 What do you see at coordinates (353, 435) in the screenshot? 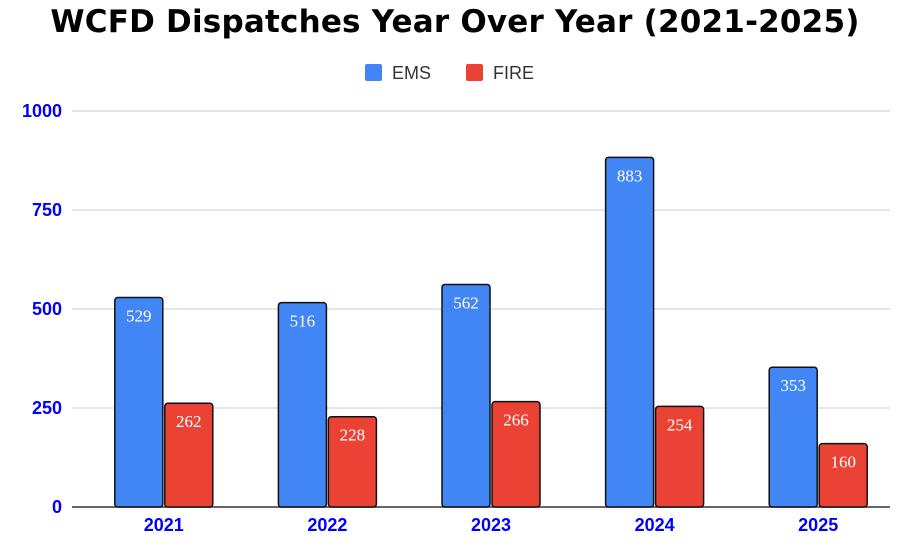
I see `data-label: 228` at bounding box center [353, 435].